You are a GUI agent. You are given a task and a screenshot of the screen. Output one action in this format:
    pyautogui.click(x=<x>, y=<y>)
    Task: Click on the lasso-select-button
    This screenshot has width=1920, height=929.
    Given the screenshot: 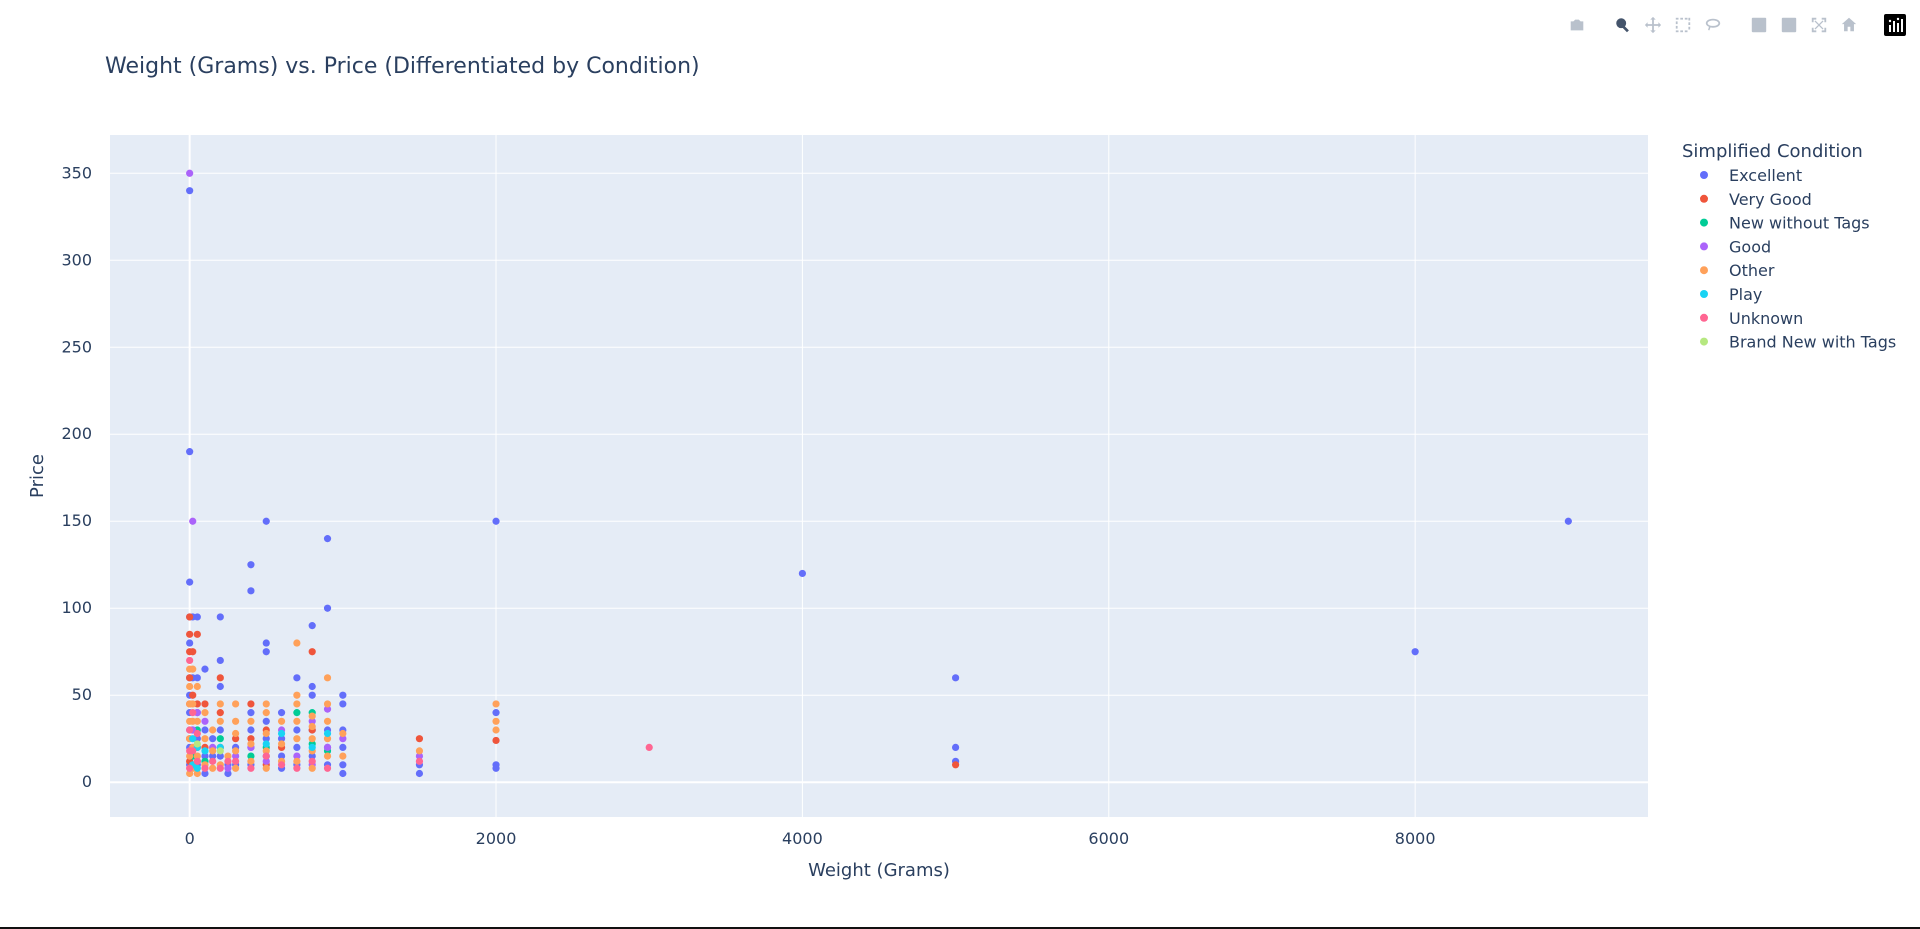 What is the action you would take?
    pyautogui.click(x=1713, y=25)
    